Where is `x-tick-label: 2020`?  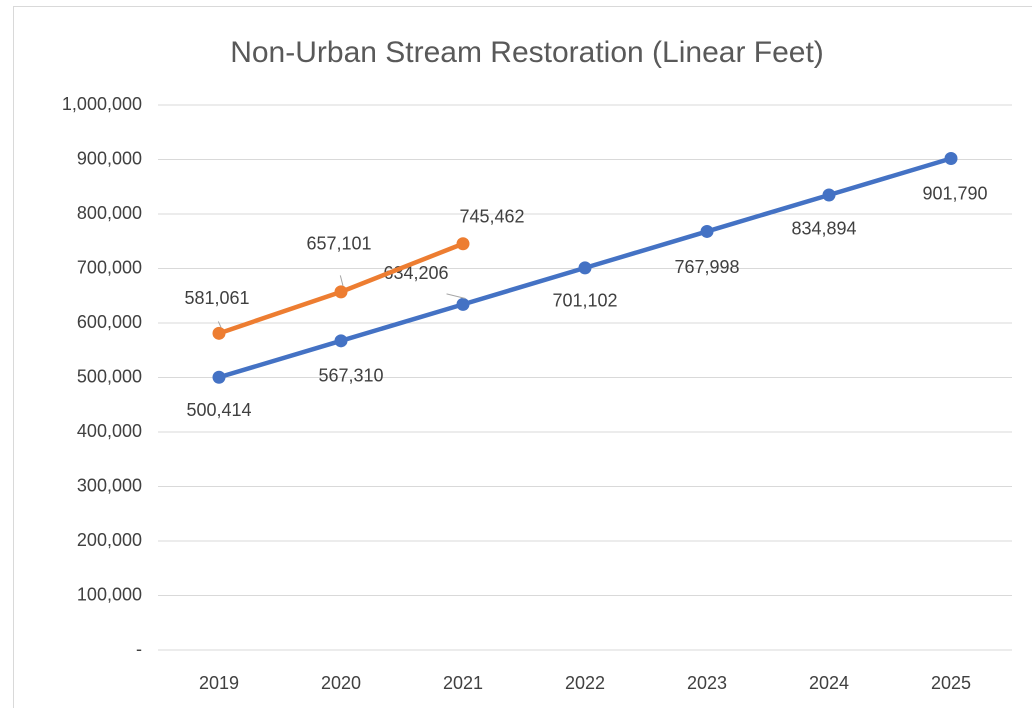 x-tick-label: 2020 is located at coordinates (341, 683).